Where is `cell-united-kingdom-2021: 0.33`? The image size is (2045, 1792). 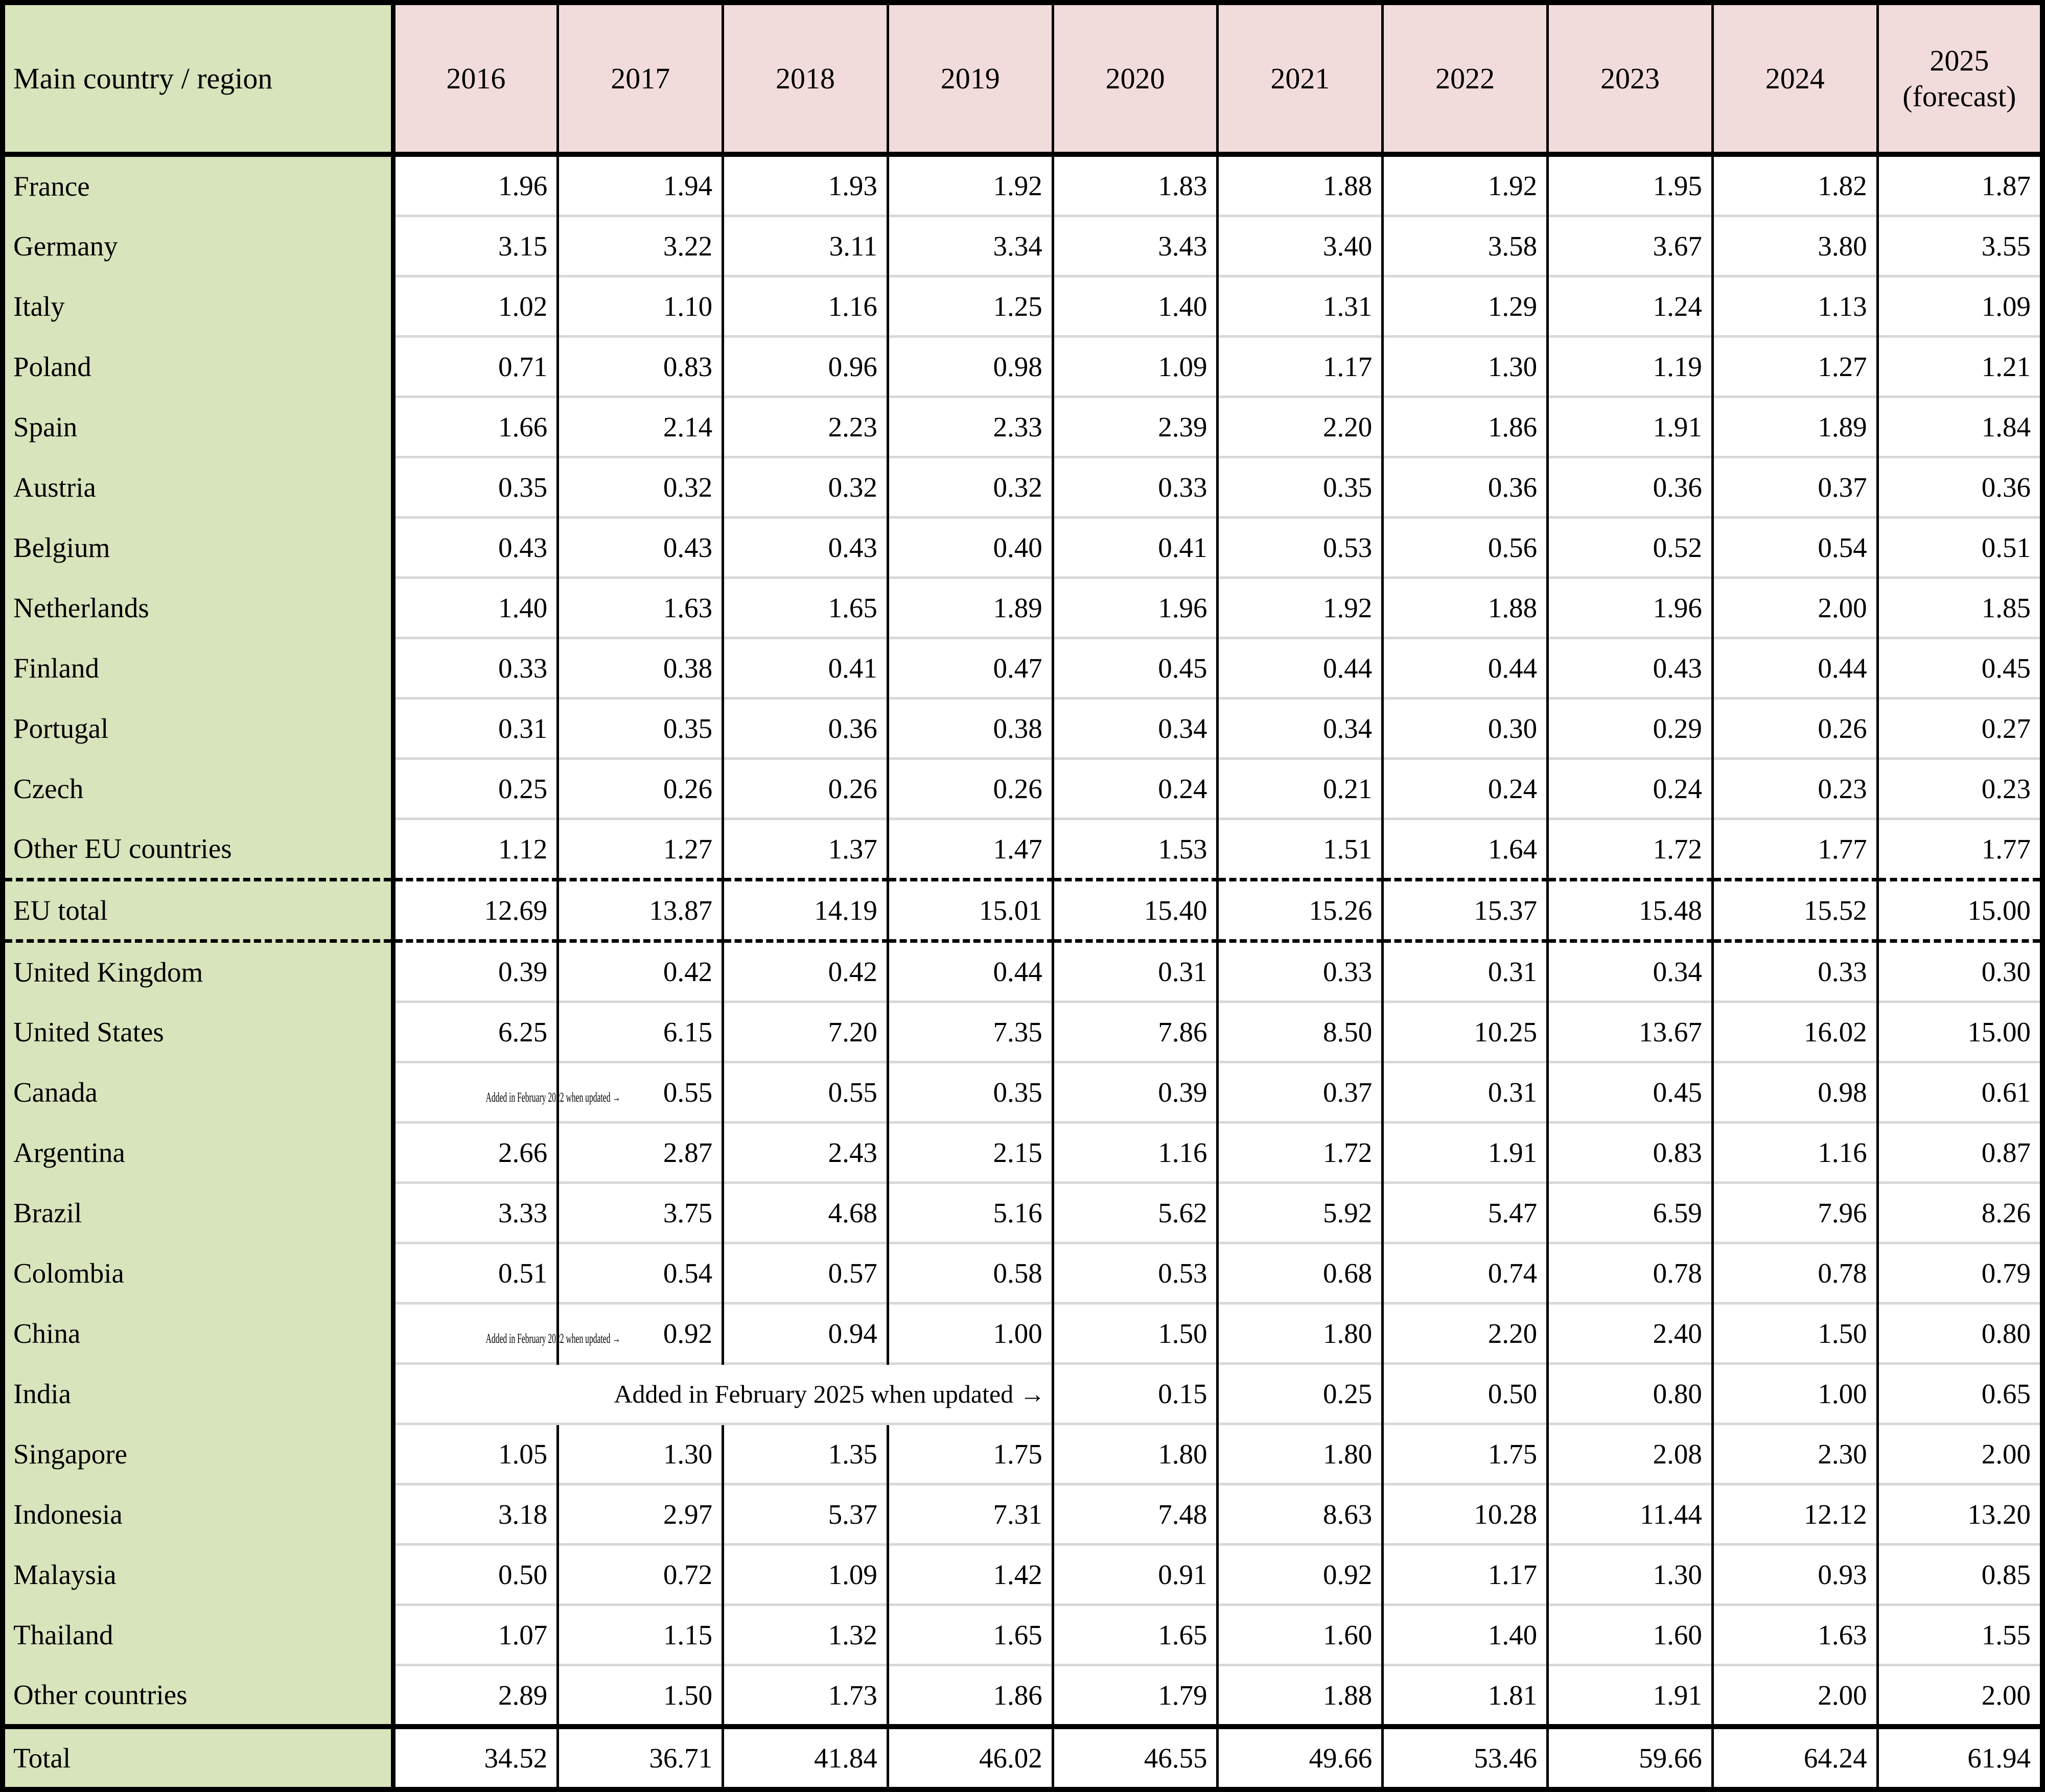 cell-united-kingdom-2021: 0.33 is located at coordinates (1300, 971).